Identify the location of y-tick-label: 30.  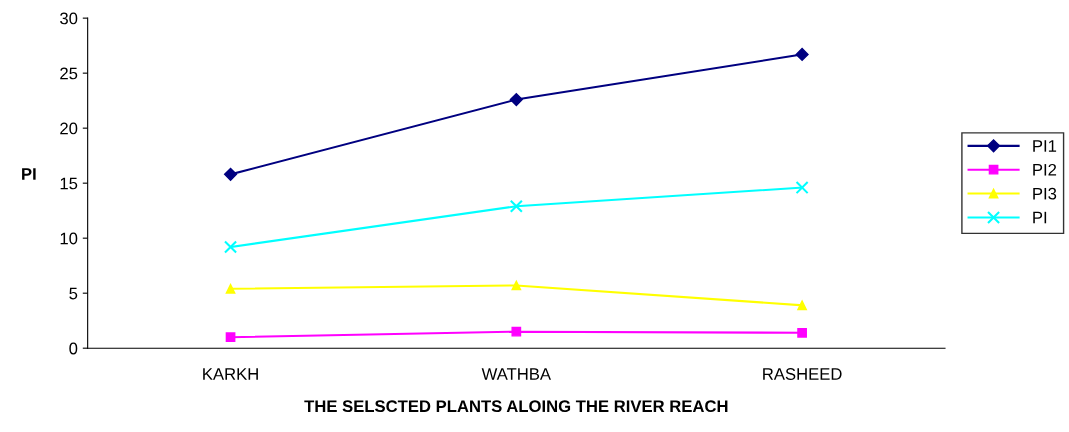
(69, 18).